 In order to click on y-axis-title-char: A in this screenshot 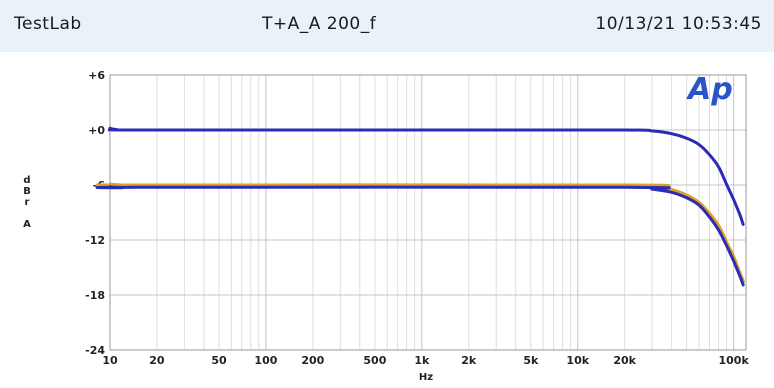, I will do `click(27, 224)`.